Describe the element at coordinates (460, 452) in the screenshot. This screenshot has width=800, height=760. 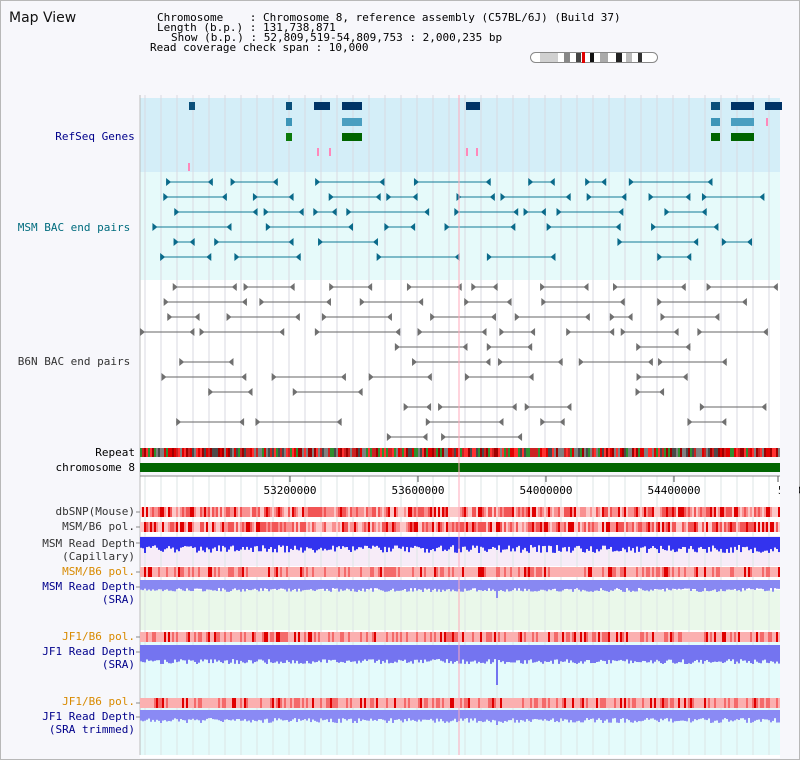
I see `repeat-track` at that location.